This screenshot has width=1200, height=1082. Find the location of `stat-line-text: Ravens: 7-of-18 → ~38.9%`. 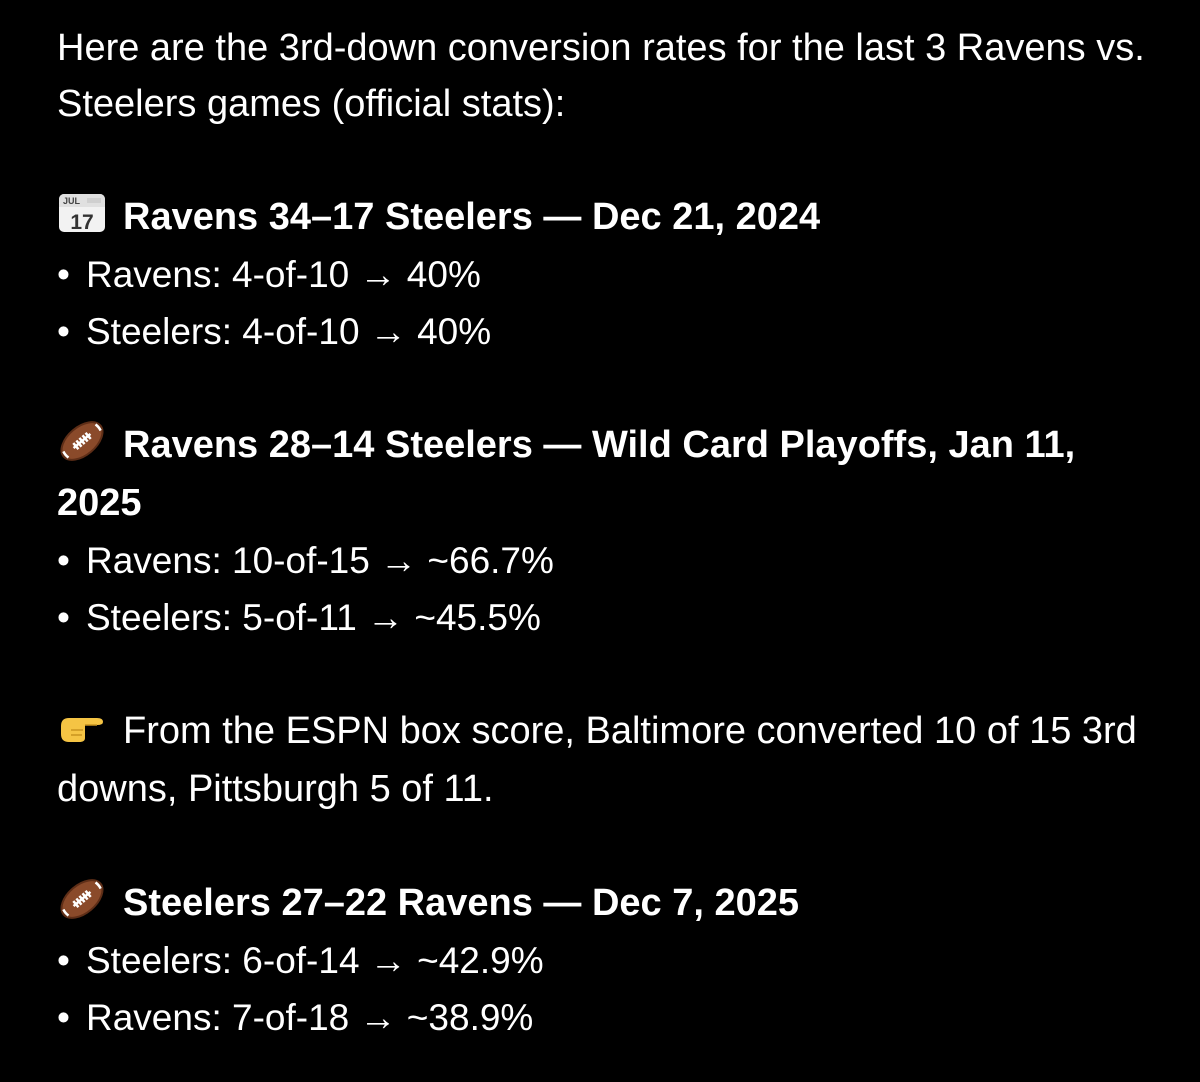

stat-line-text: Ravens: 7-of-18 → ~38.9% is located at coordinates (310, 1017).